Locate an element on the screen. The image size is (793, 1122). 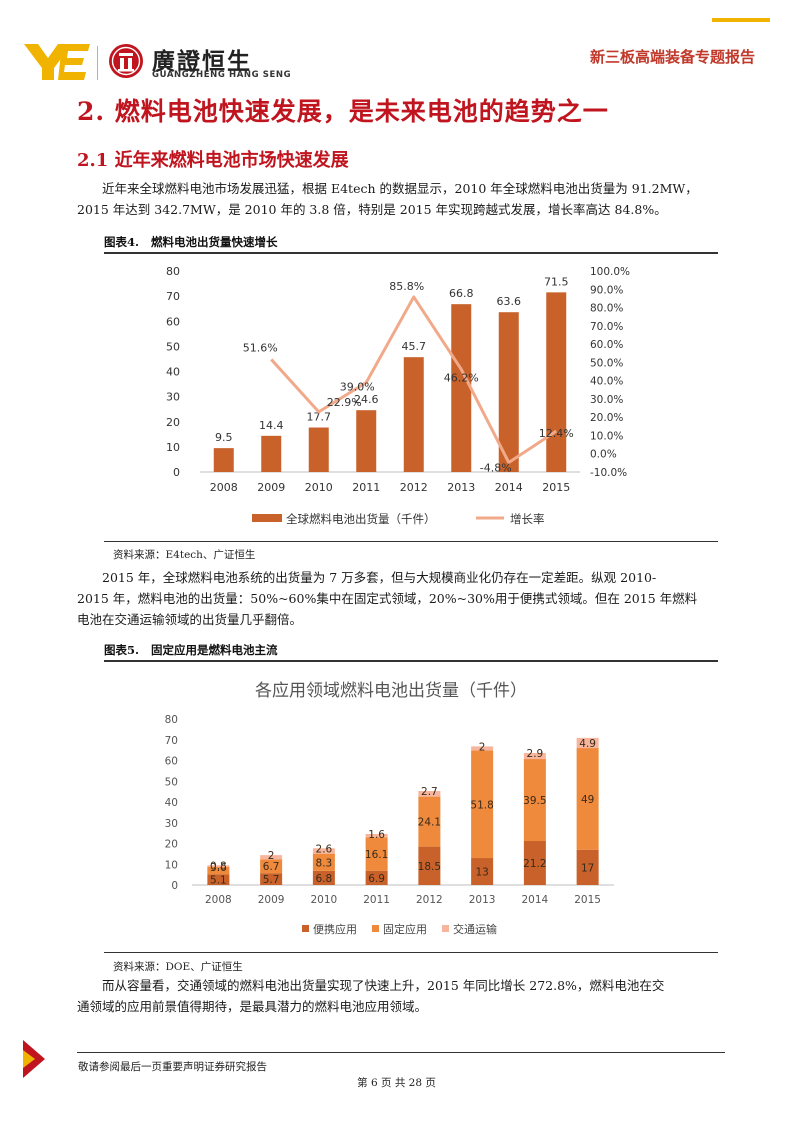
line-data-label: 85.8% is located at coordinates (406, 286).